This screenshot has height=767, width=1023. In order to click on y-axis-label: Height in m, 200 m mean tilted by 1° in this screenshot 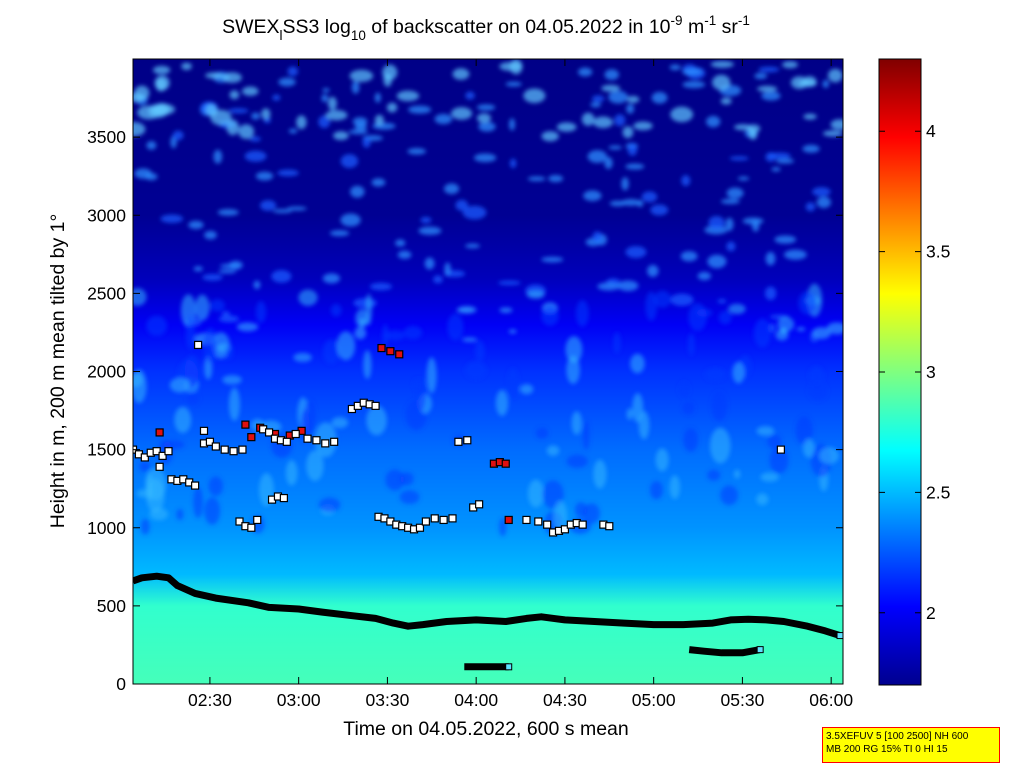, I will do `click(58, 371)`.